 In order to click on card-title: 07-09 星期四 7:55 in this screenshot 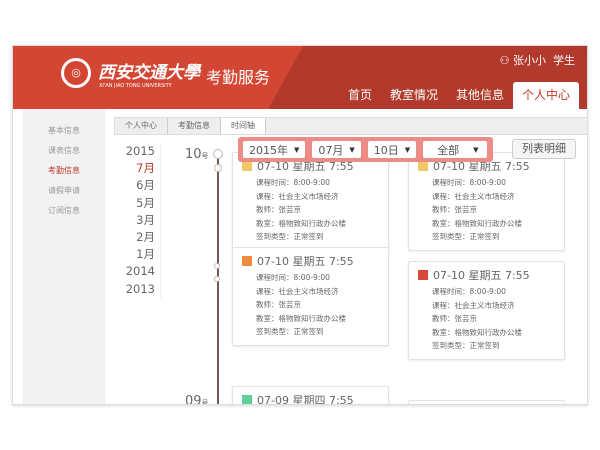, I will do `click(315, 398)`.